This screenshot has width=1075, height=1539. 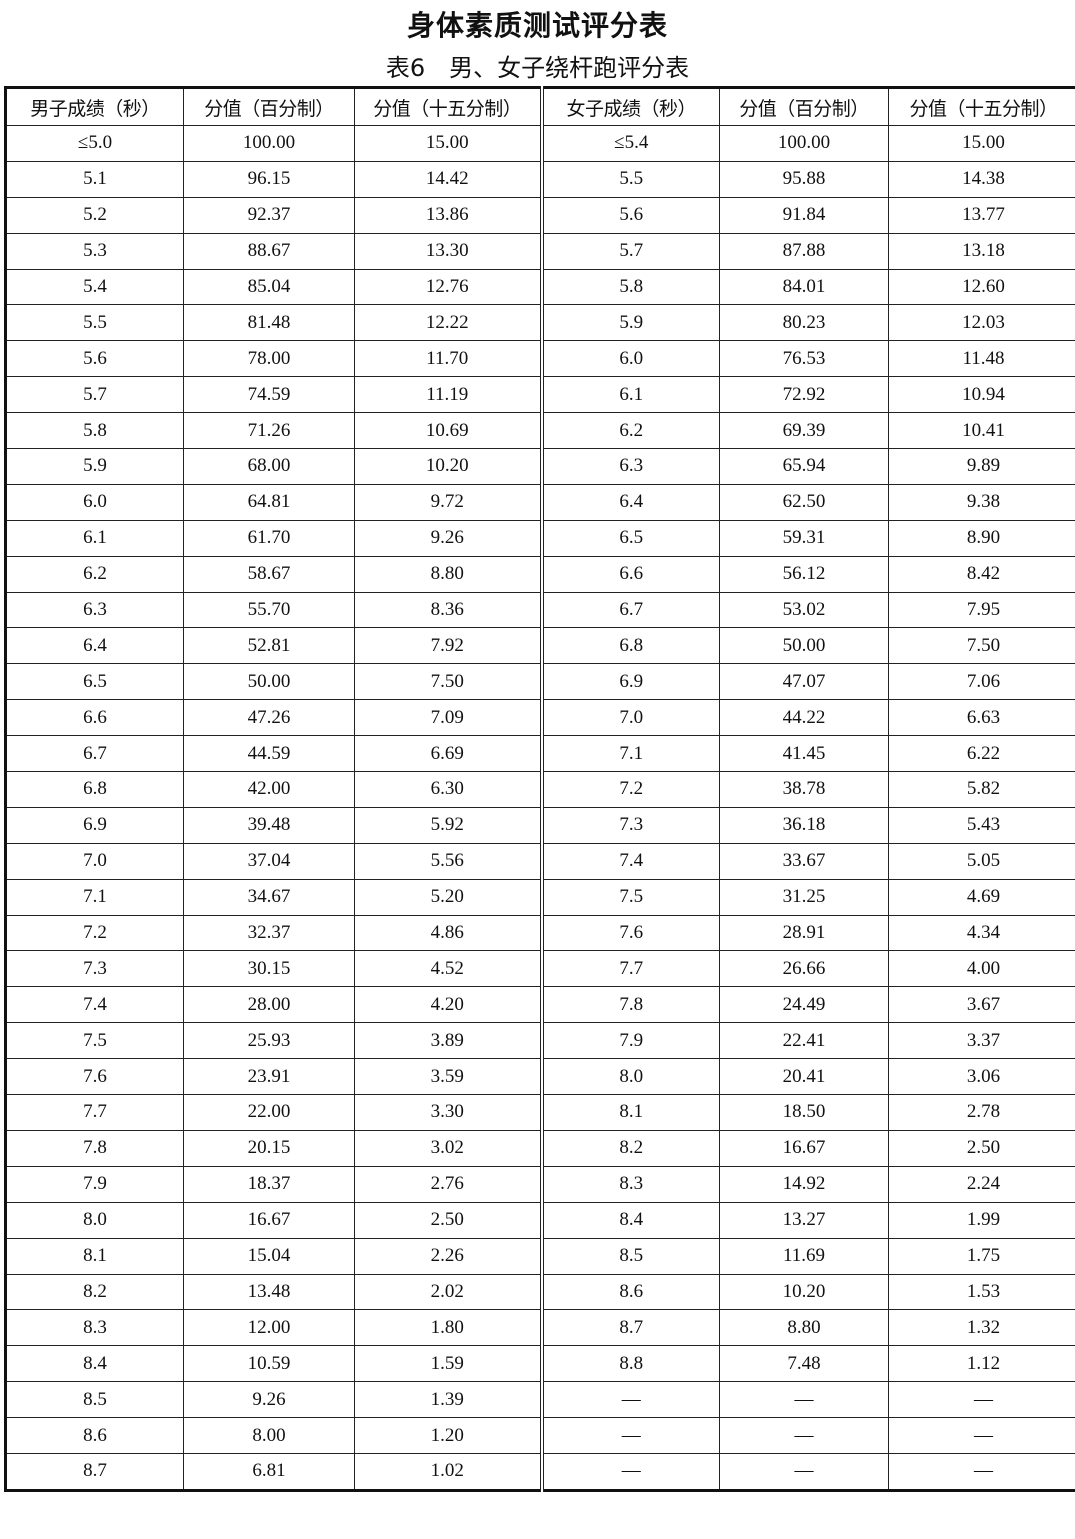 I want to click on cell-female-time: 7.1, so click(x=630, y=754).